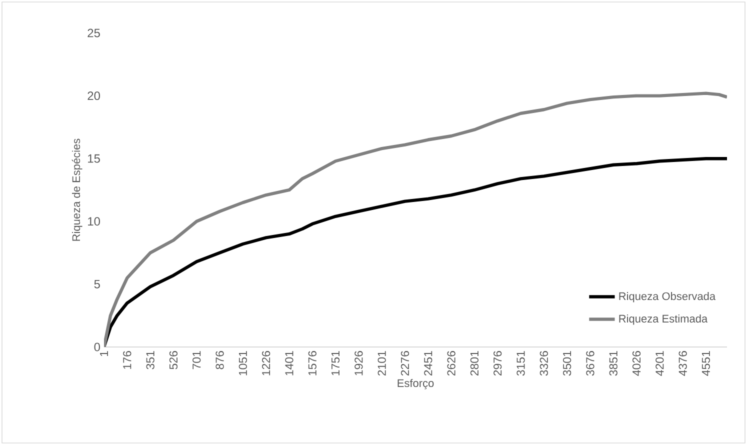 Image resolution: width=747 pixels, height=445 pixels. What do you see at coordinates (266, 363) in the screenshot?
I see `x-tick-label: 1226` at bounding box center [266, 363].